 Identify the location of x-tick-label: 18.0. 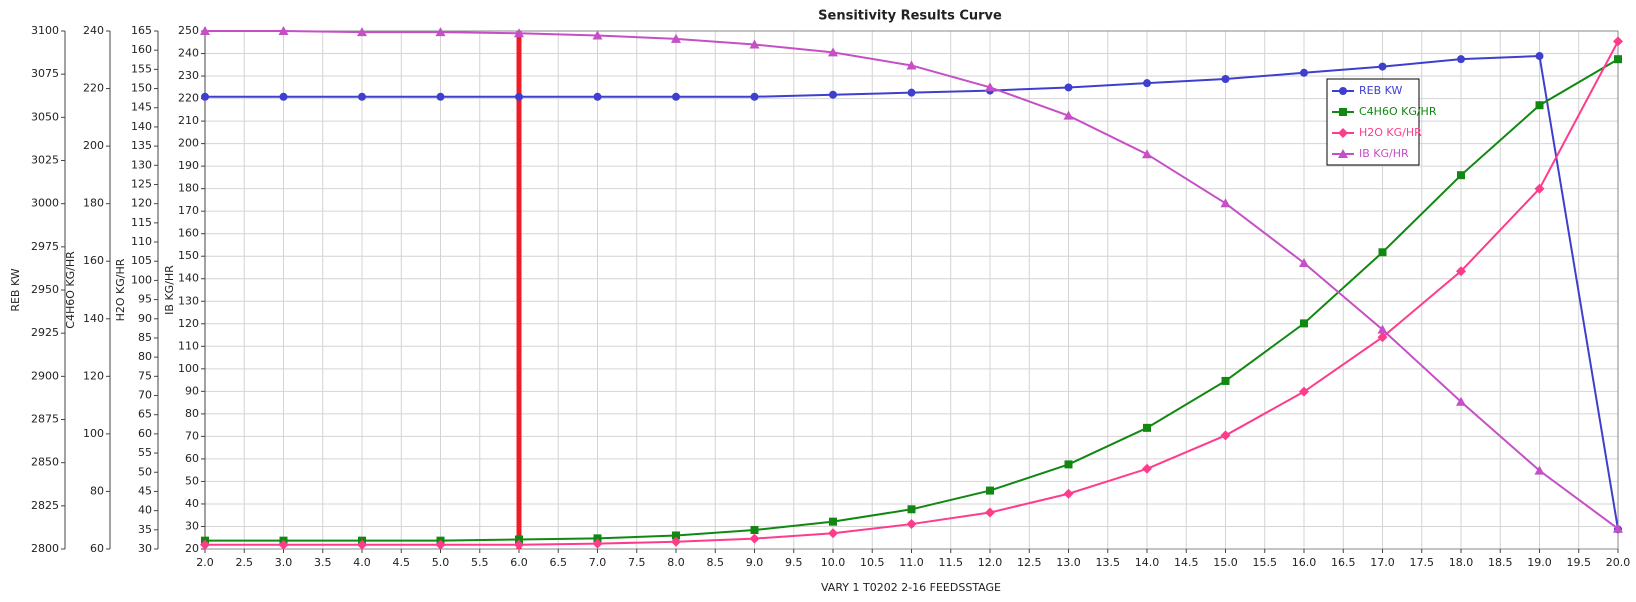
(1461, 562).